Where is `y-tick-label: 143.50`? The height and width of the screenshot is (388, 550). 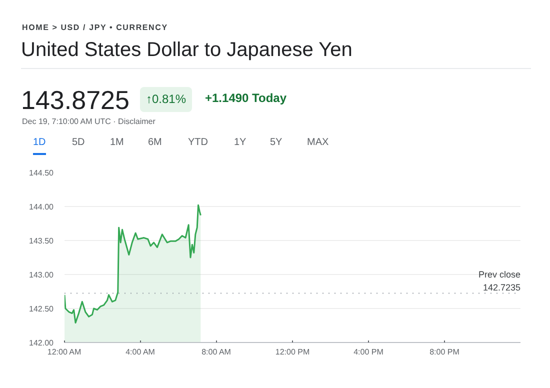
y-tick-label: 143.50 is located at coordinates (41, 241).